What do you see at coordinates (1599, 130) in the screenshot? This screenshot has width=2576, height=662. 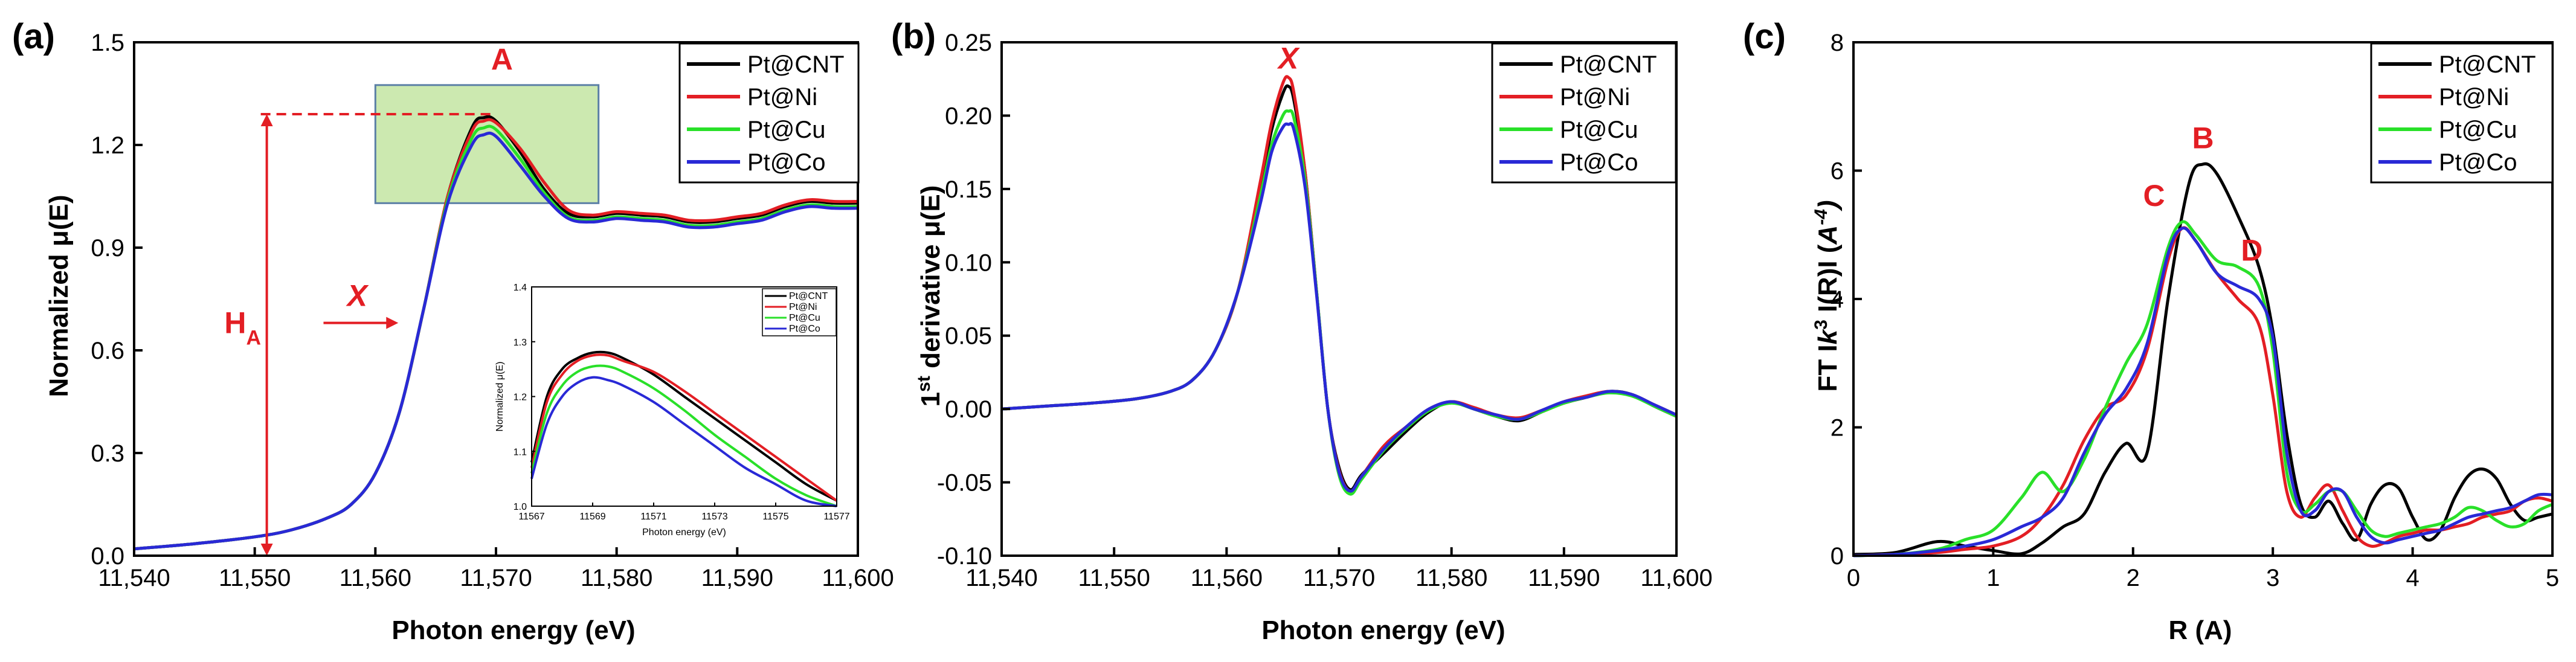 I see `b-legend-label: Pt@Cu` at bounding box center [1599, 130].